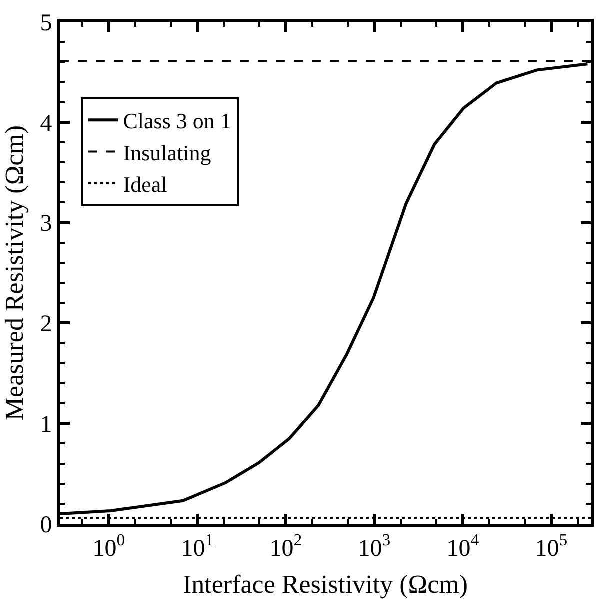  What do you see at coordinates (551, 546) in the screenshot?
I see `x-tick-label: 10$^{5}$` at bounding box center [551, 546].